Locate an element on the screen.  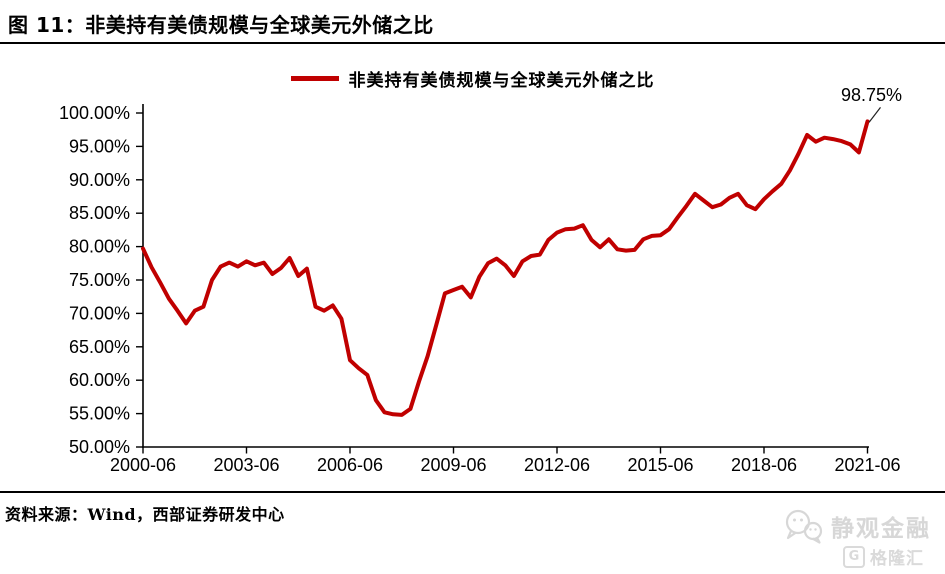
y-tick-label: 75.00% is located at coordinates (99, 280).